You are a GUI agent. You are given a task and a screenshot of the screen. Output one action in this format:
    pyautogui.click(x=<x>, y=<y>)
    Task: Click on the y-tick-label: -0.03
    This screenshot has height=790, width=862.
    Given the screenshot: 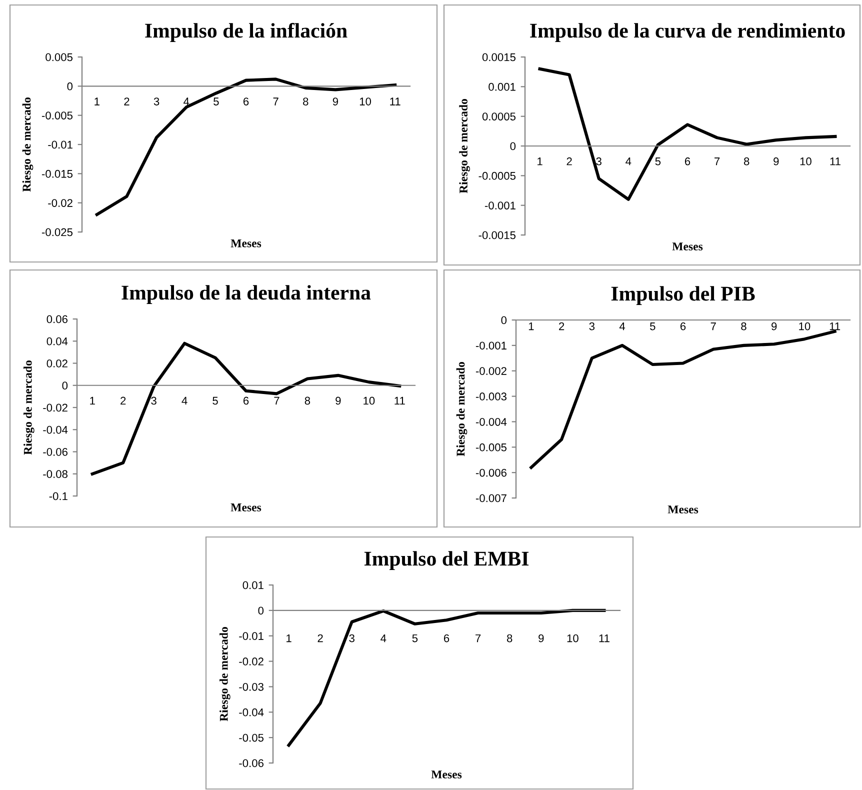 What is the action you would take?
    pyautogui.click(x=251, y=686)
    